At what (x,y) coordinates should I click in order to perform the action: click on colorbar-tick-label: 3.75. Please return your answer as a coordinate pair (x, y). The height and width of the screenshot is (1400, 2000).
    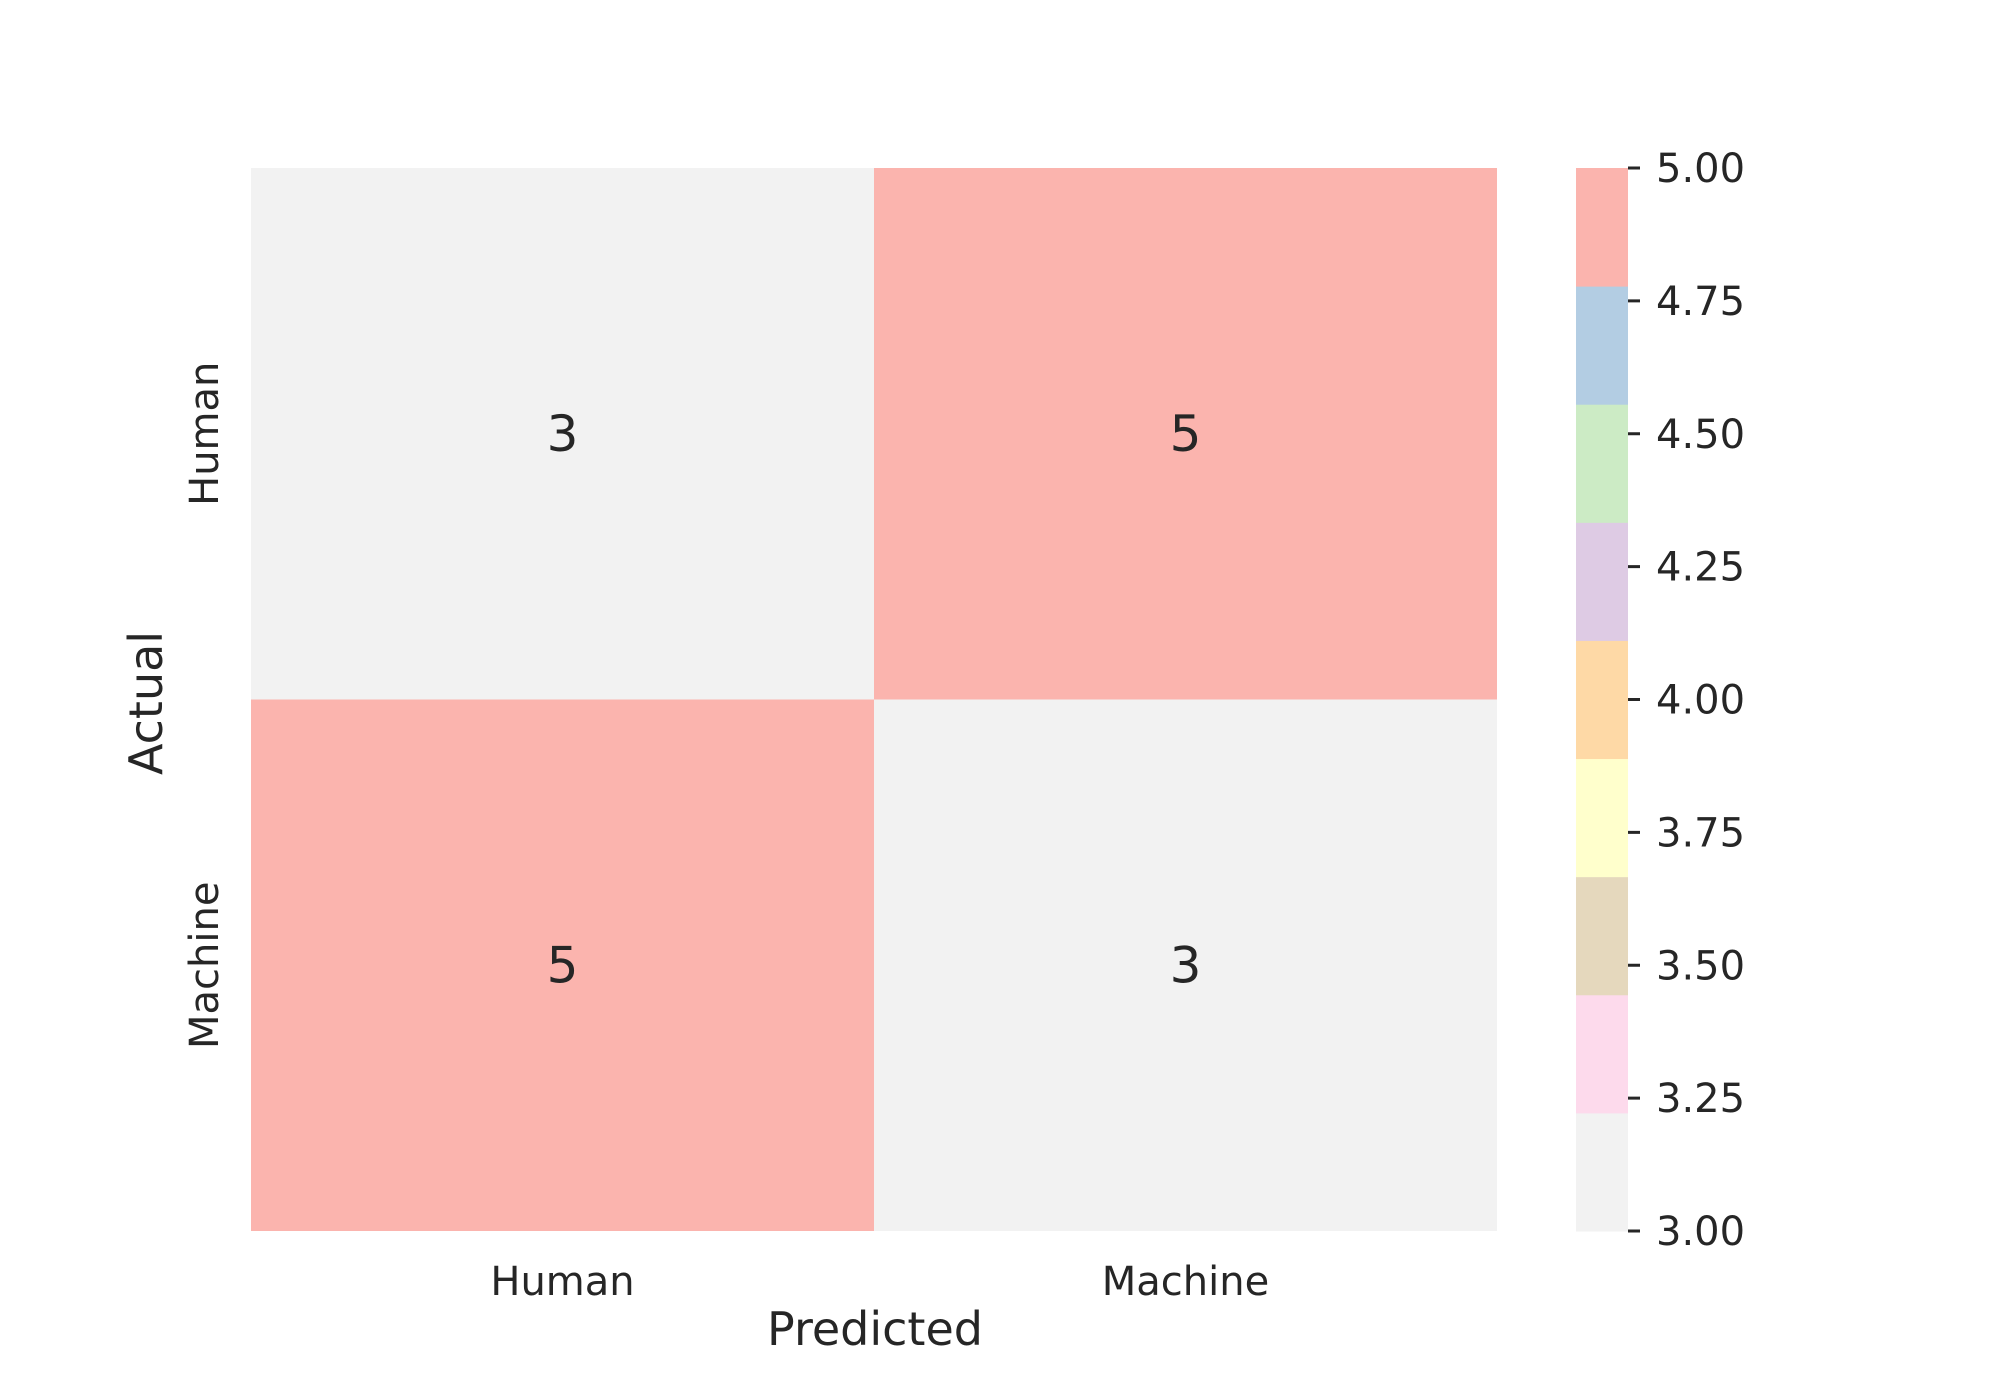
    Looking at the image, I should click on (1700, 833).